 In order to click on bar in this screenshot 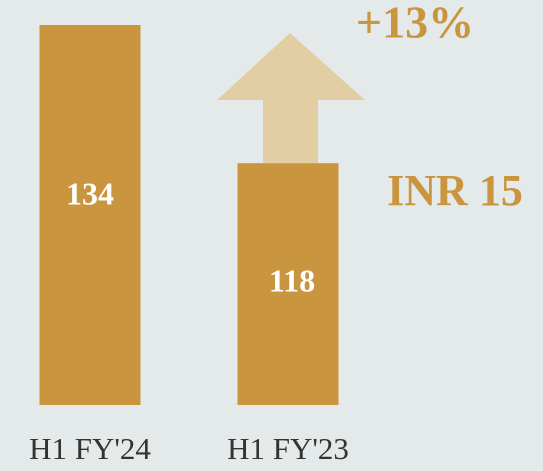, I will do `click(288, 284)`.